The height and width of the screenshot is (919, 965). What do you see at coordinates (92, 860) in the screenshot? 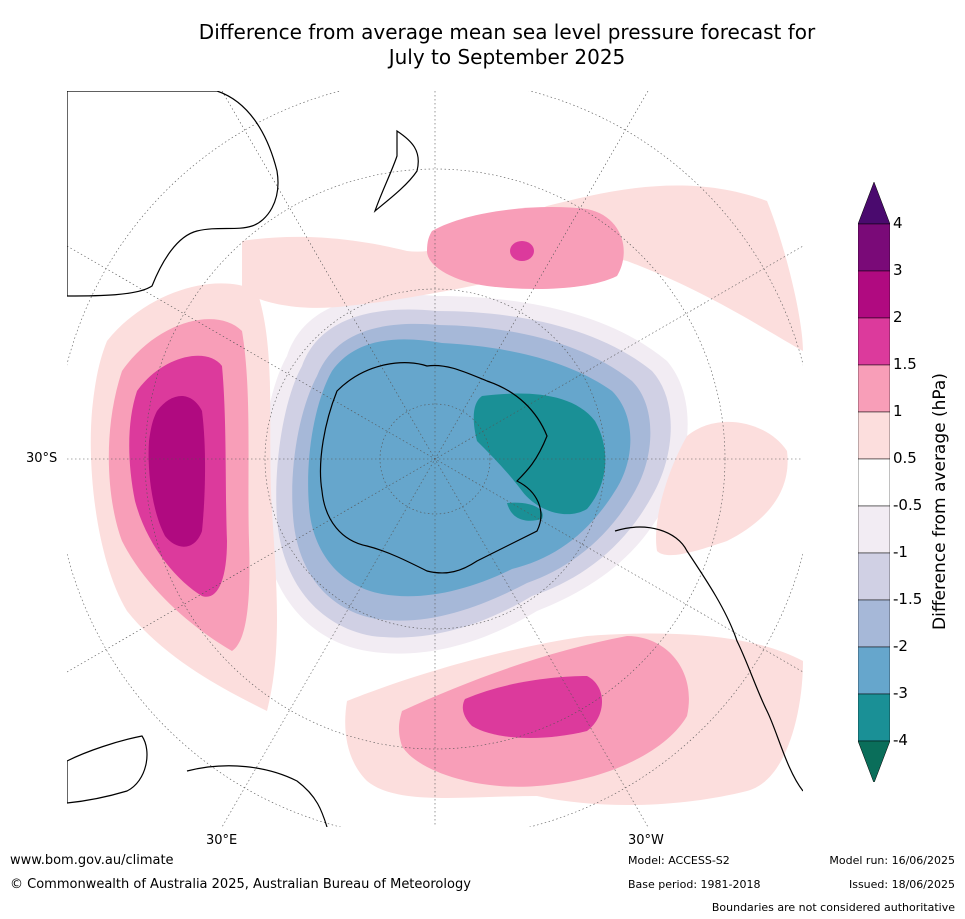
I see `footer-site: www.bom.gov.au/climate` at bounding box center [92, 860].